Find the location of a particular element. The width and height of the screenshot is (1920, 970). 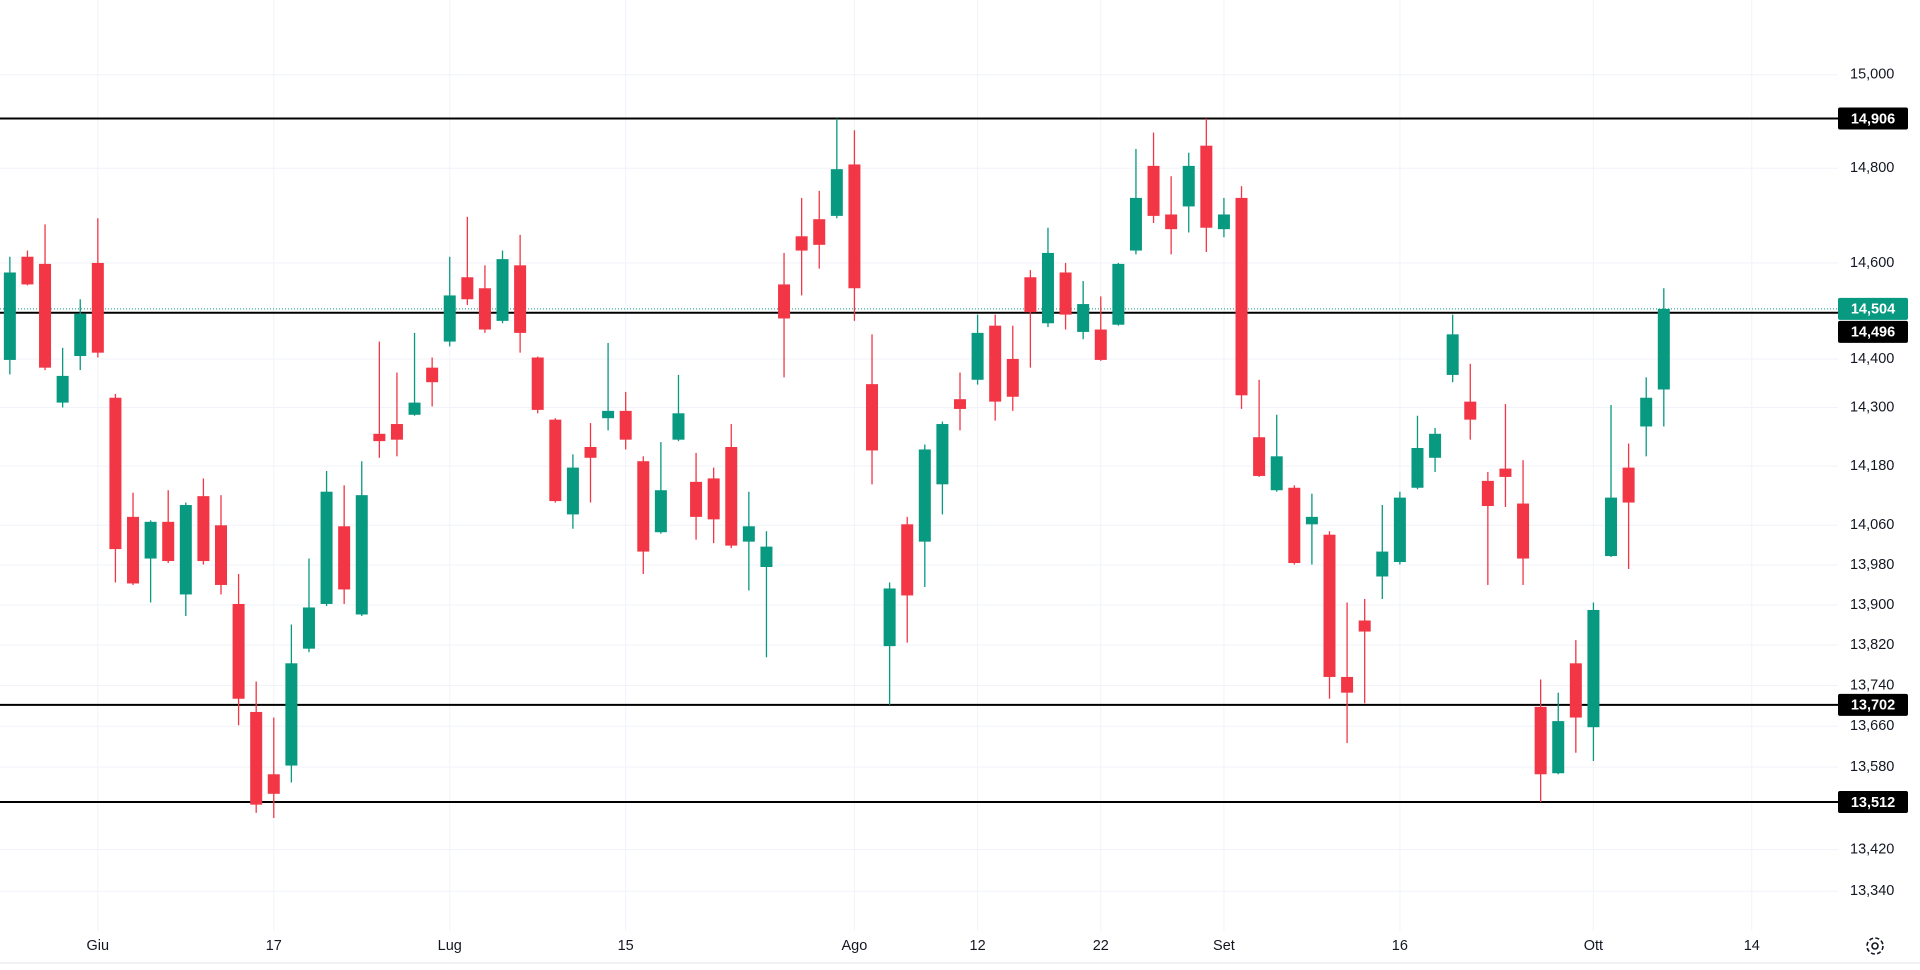

y-tick-label: 14,300 is located at coordinates (1872, 407).